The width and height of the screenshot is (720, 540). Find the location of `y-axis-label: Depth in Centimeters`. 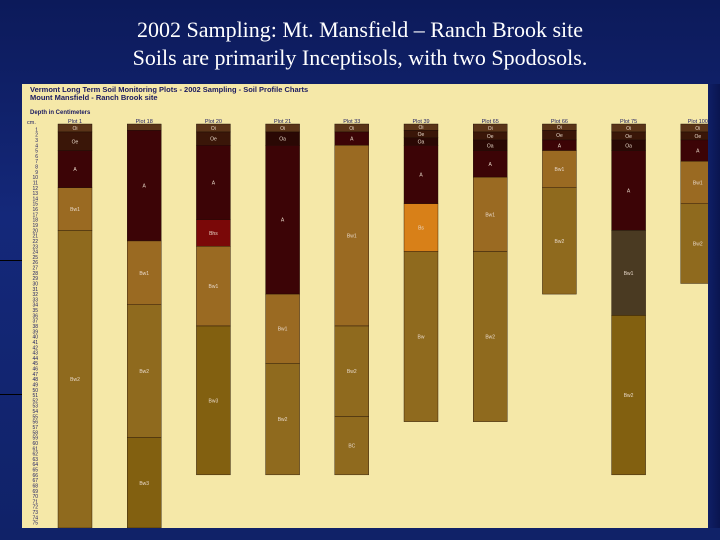

y-axis-label: Depth in Centimeters is located at coordinates (60, 113).